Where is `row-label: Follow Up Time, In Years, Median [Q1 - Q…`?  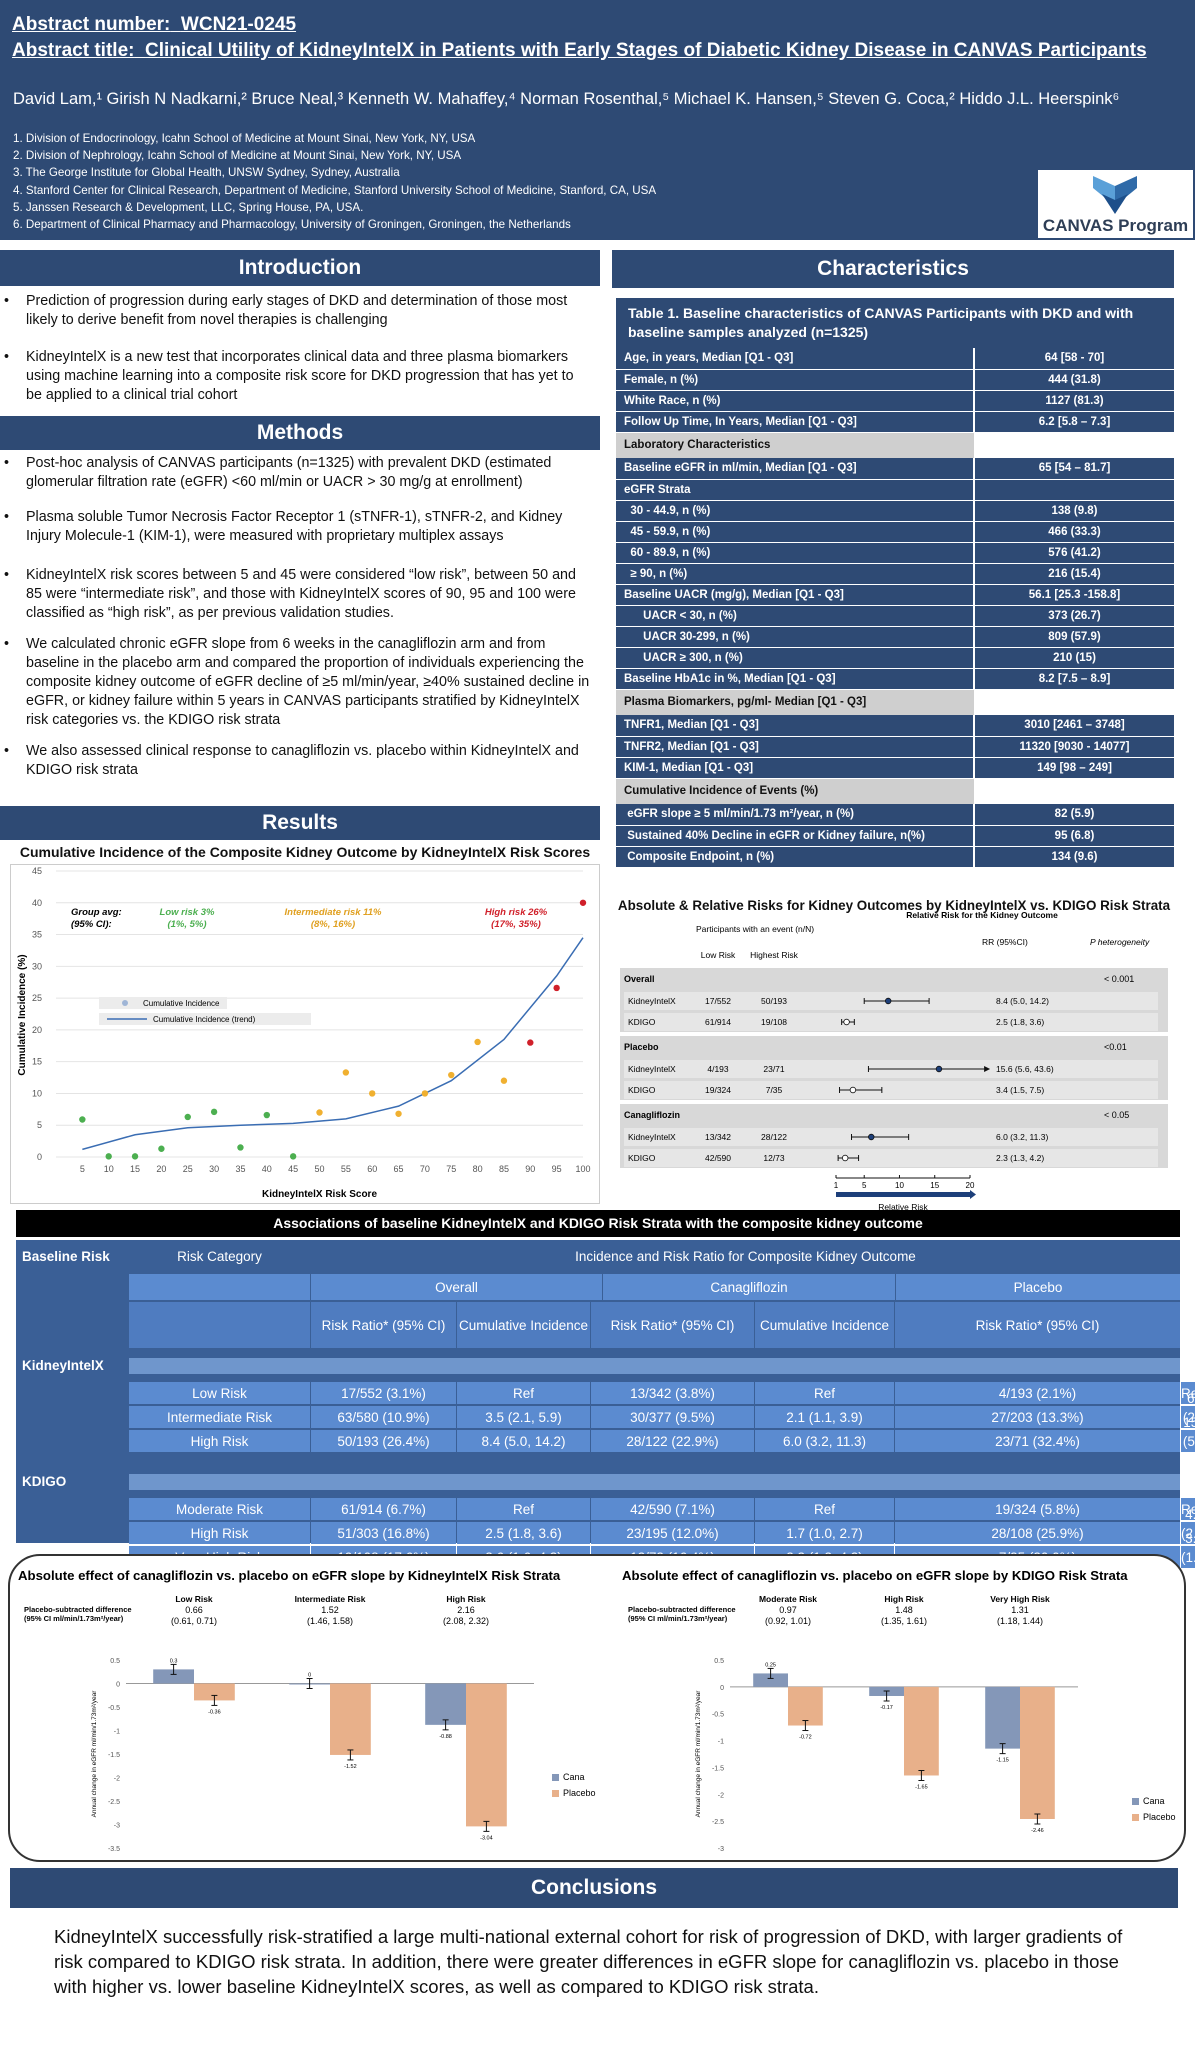
row-label: Follow Up Time, In Years, Median [Q1 - Q… is located at coordinates (795, 422).